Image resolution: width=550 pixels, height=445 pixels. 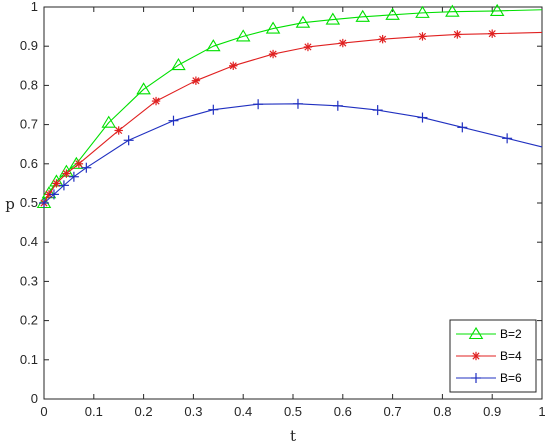 What do you see at coordinates (541, 411) in the screenshot?
I see `x-tick-label: 1` at bounding box center [541, 411].